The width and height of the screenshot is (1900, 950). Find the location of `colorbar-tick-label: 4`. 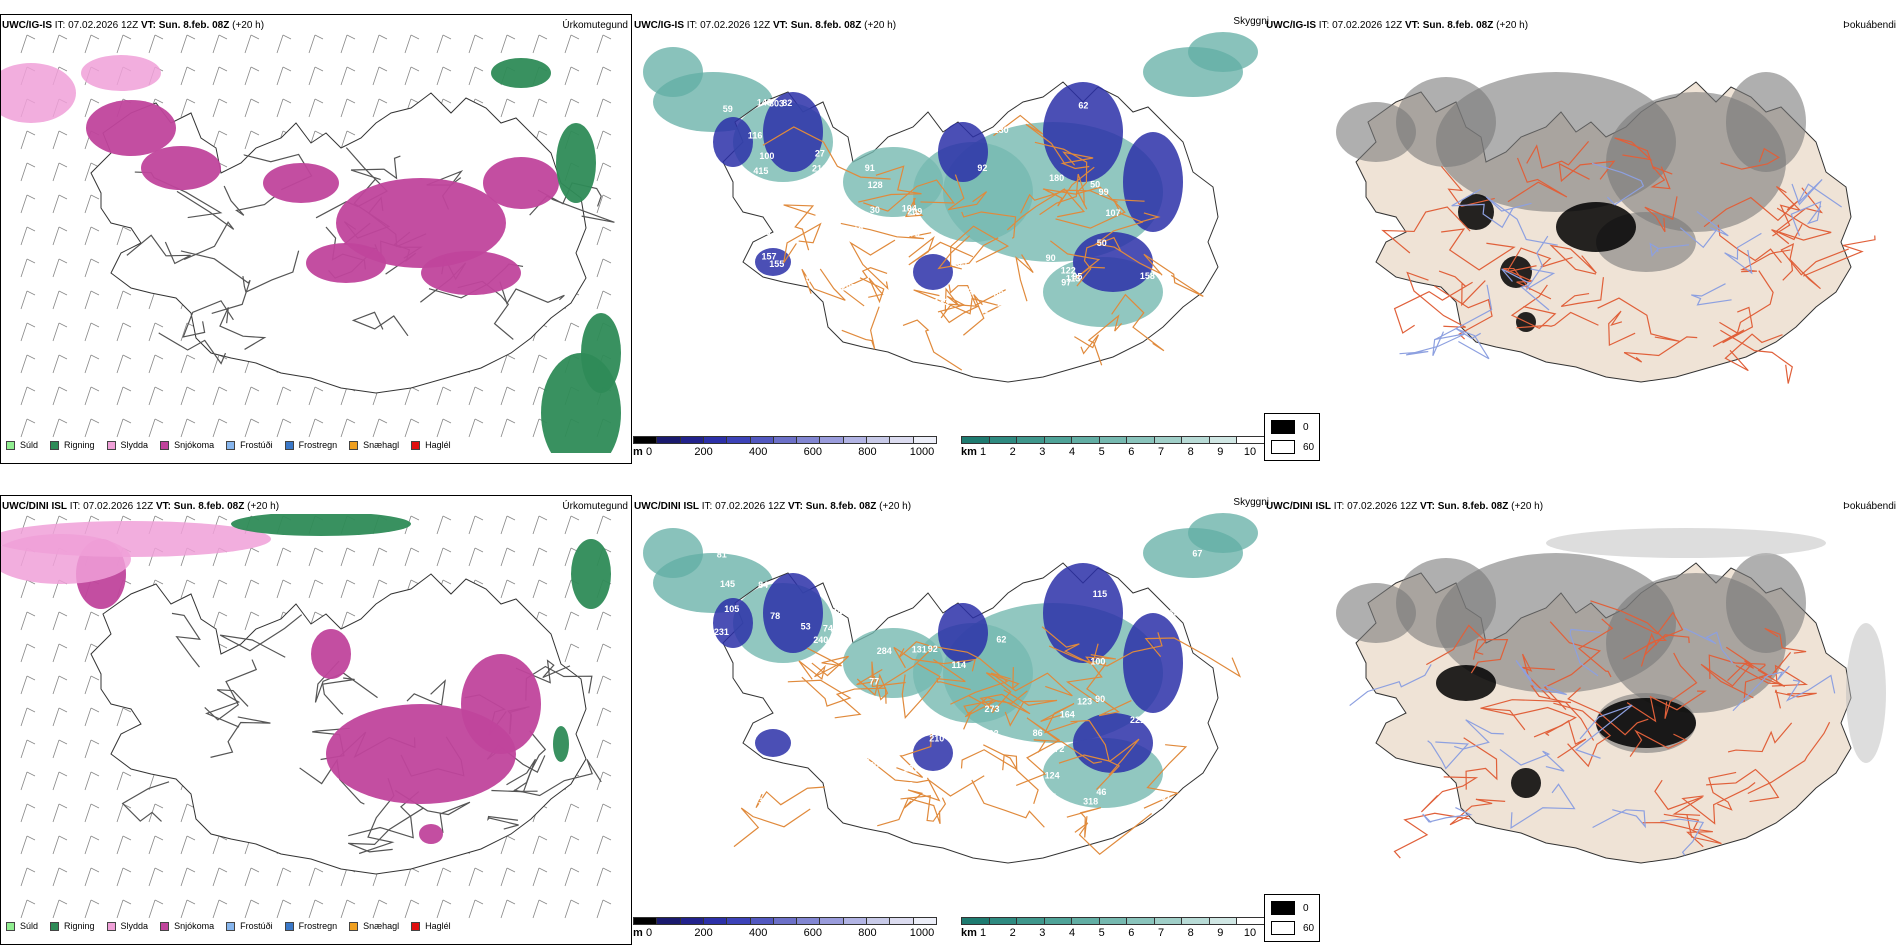

colorbar-tick-label: 4 is located at coordinates (1072, 452).